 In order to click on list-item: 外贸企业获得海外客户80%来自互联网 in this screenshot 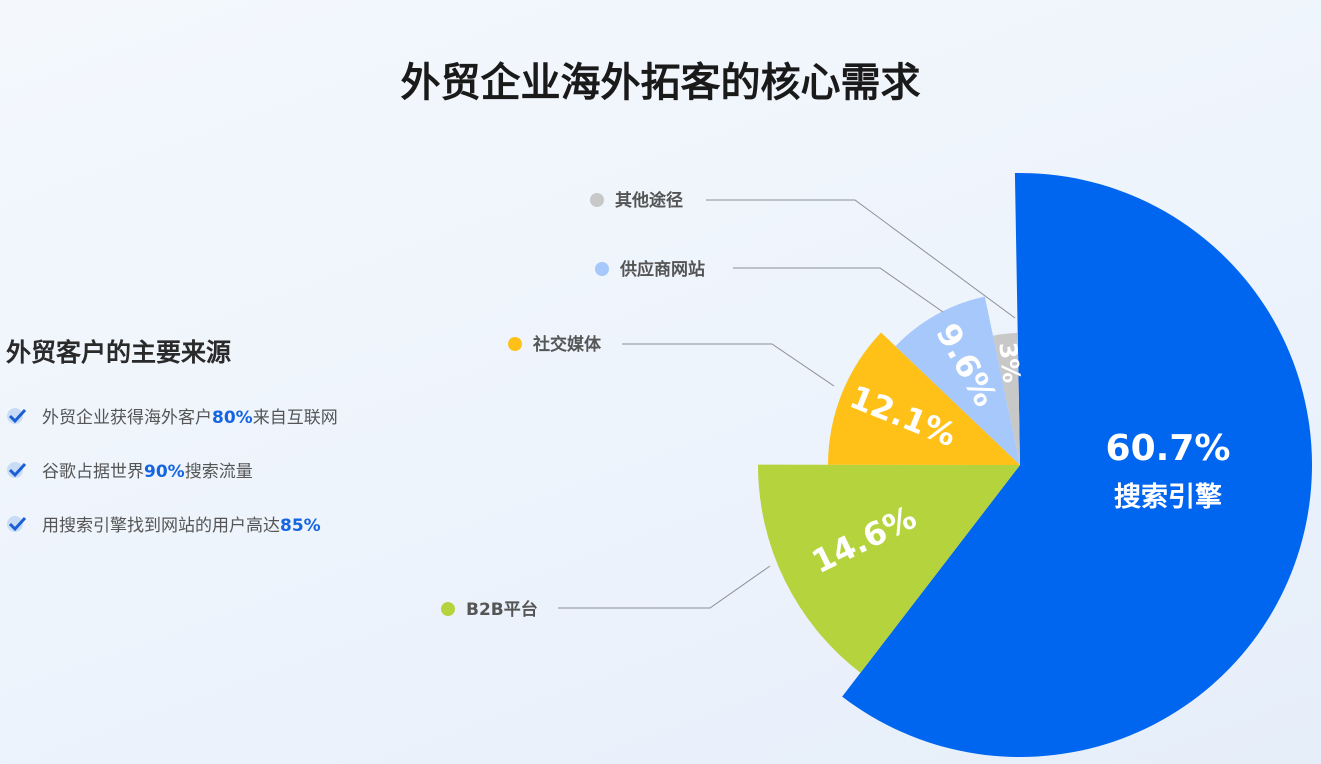, I will do `click(172, 415)`.